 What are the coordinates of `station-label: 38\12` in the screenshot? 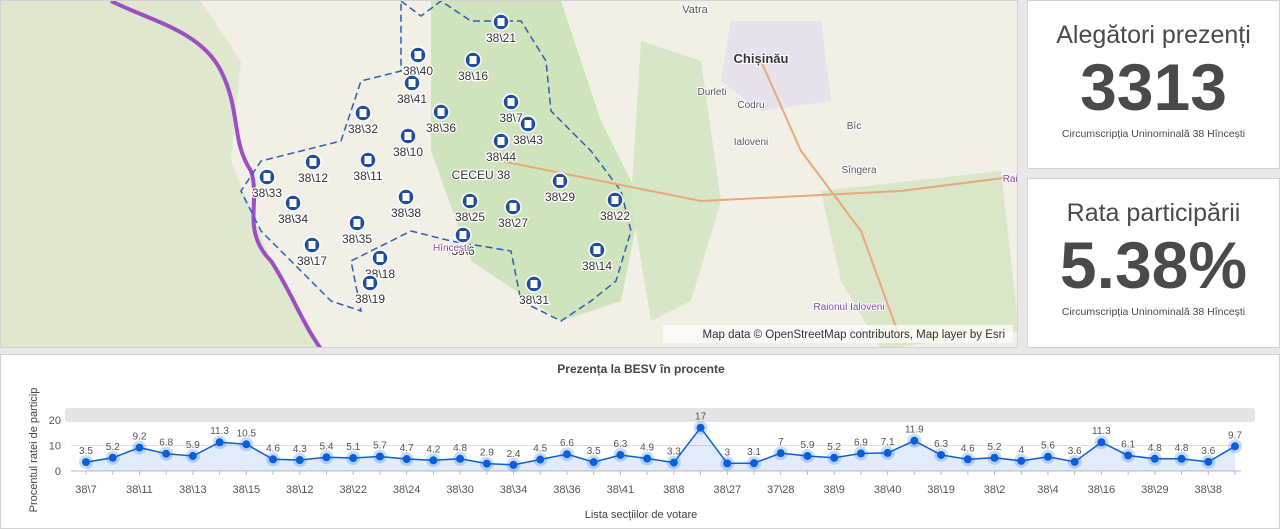 It's located at (313, 178).